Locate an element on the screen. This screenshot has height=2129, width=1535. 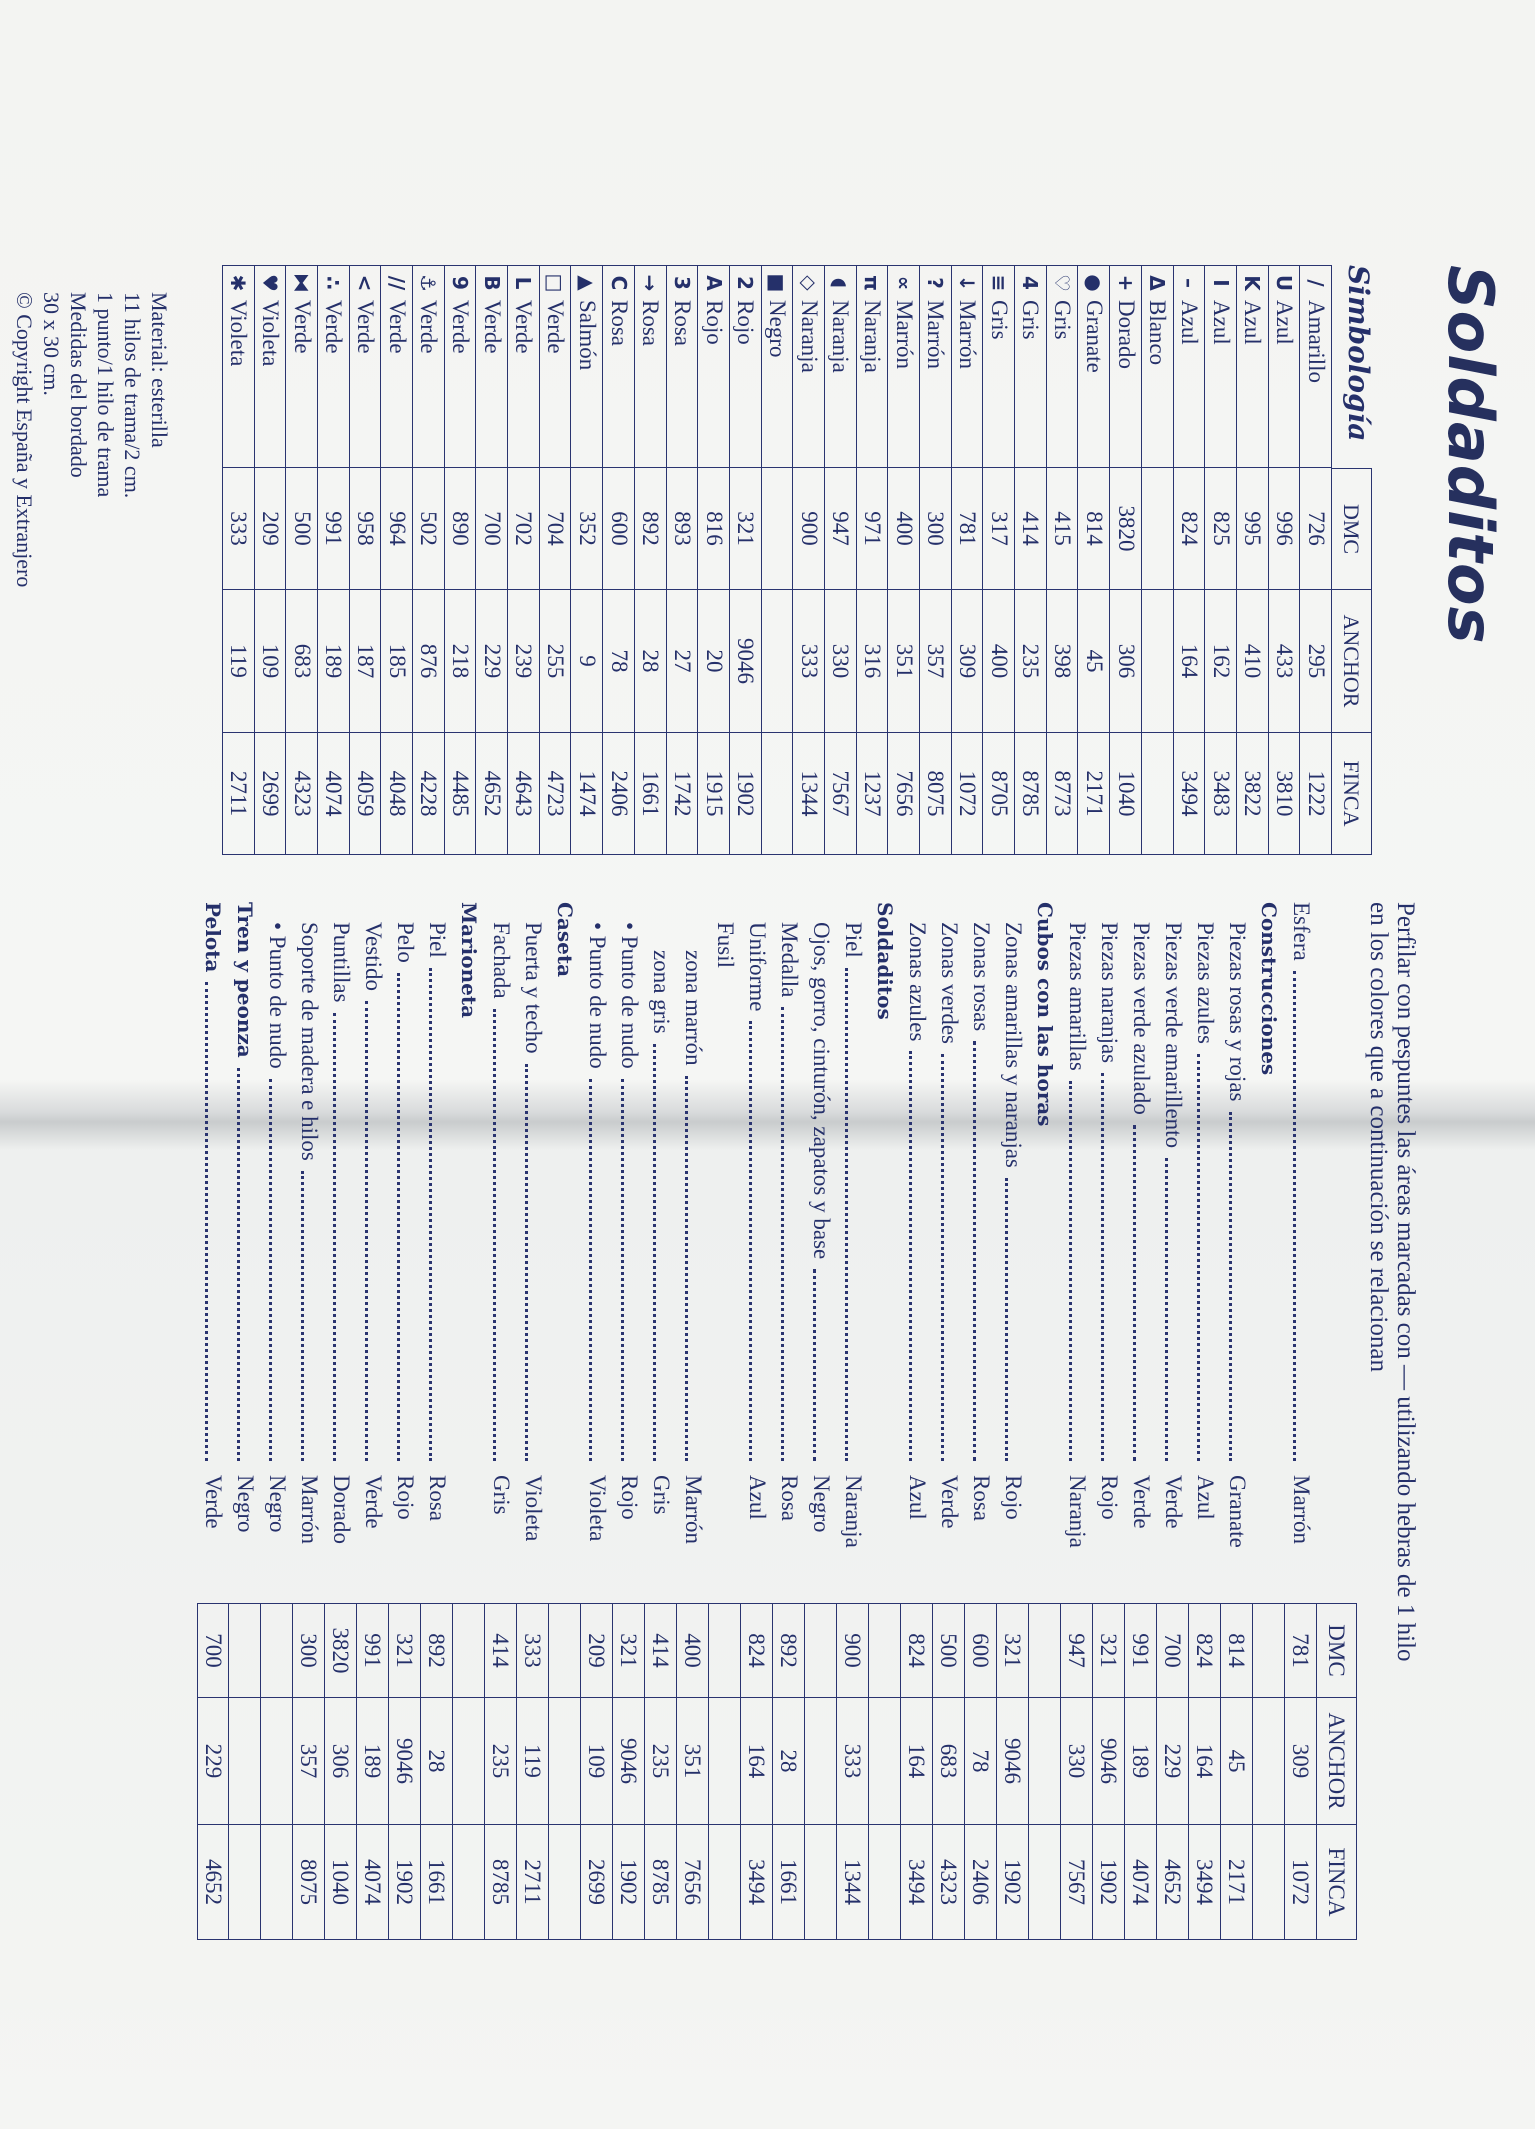
area-label: Piezas naranjas is located at coordinates (1109, 1188).